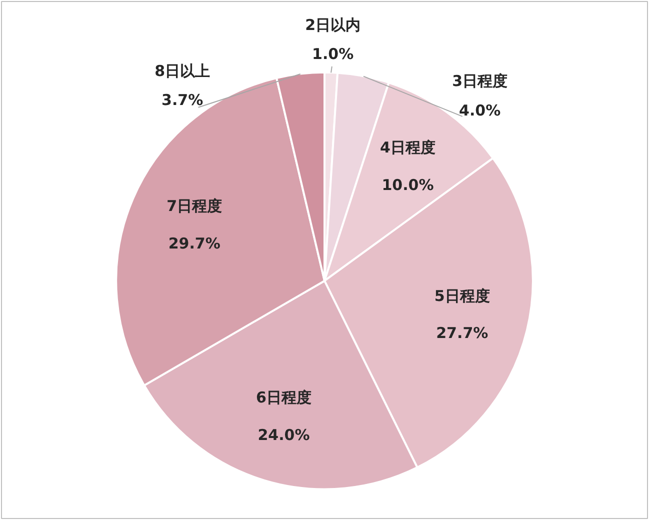 The width and height of the screenshot is (650, 521). Describe the element at coordinates (408, 185) in the screenshot. I see `data-label: 10.0%` at that location.